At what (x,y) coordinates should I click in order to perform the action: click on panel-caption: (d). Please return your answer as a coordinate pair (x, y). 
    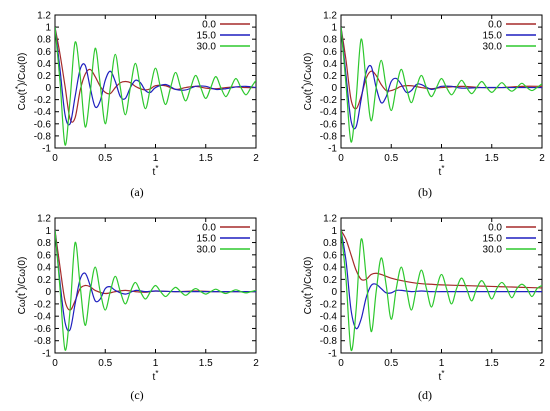
    Looking at the image, I should click on (425, 395).